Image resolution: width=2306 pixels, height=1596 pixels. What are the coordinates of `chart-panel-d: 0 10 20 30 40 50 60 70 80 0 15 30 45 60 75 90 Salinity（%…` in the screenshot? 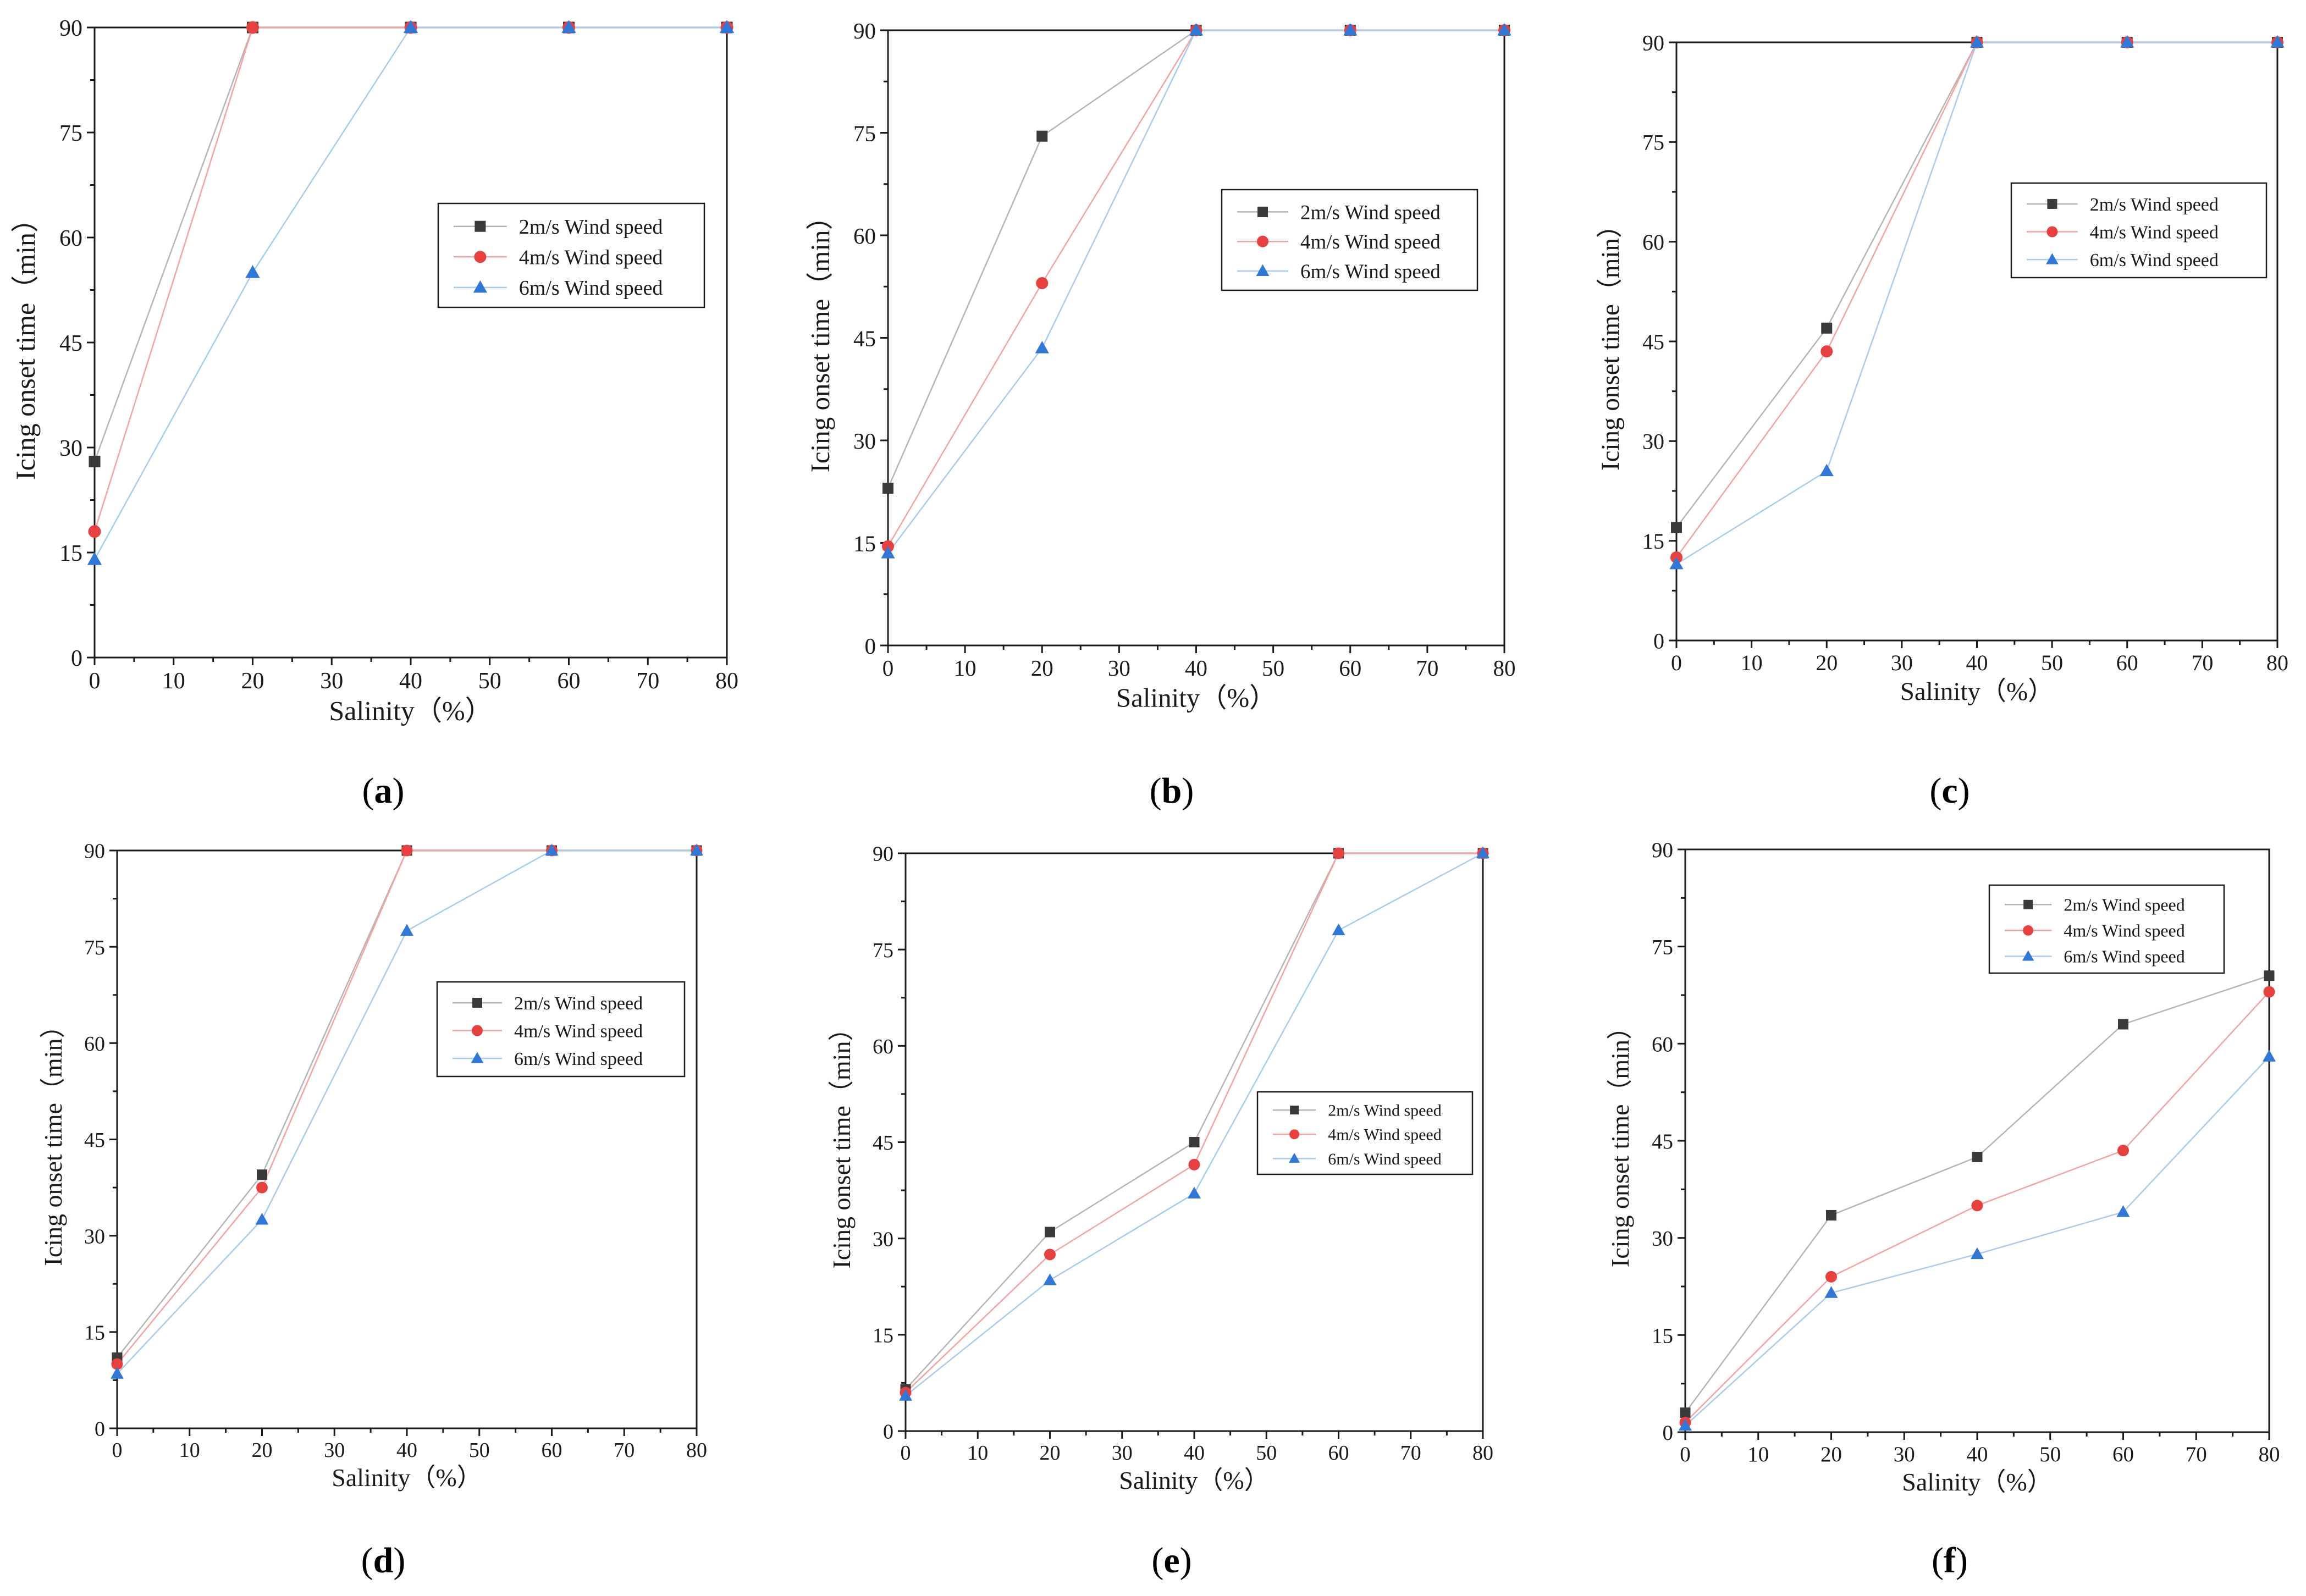 It's located at (373, 1211).